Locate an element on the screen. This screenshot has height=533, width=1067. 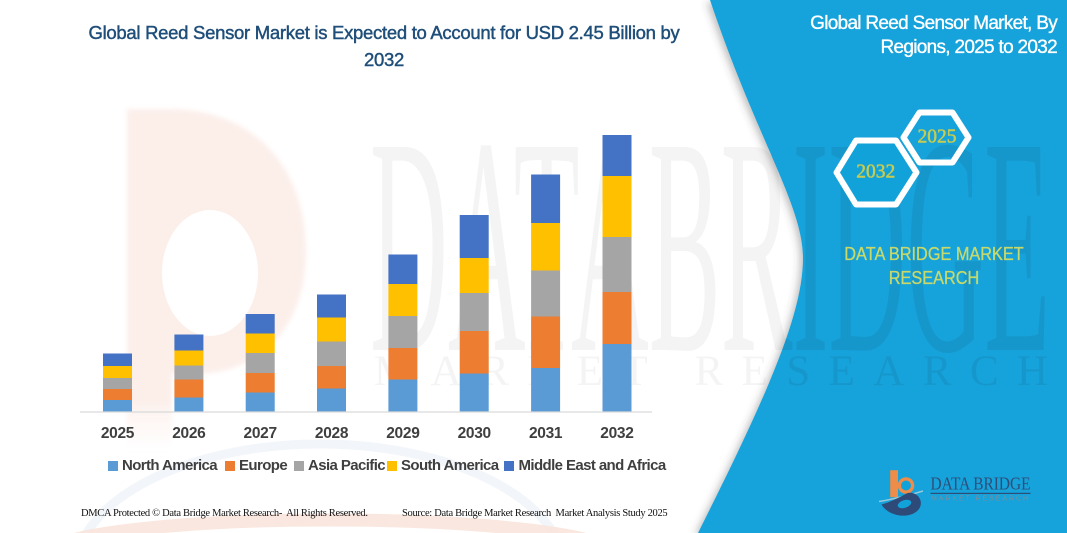
svg-text: MARKET RESEARCH is located at coordinates (979, 499).